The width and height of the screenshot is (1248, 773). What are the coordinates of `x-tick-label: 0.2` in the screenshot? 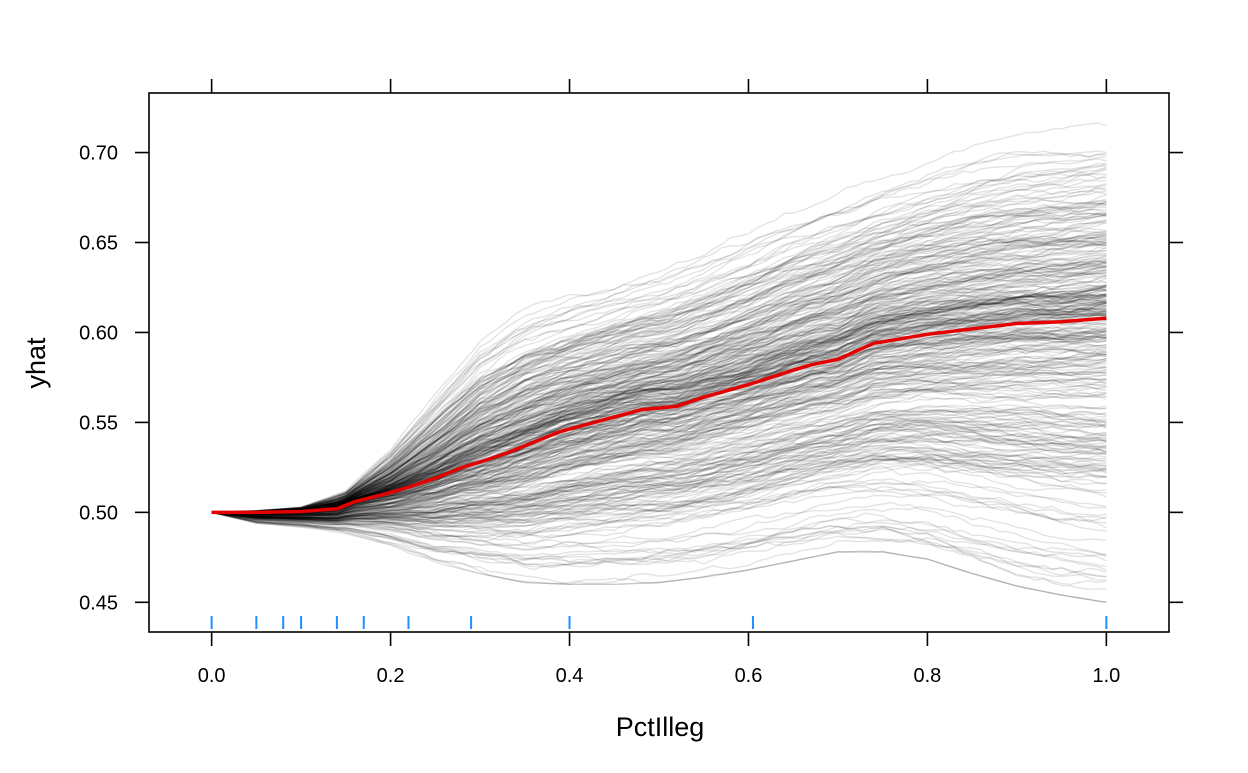 It's located at (391, 676).